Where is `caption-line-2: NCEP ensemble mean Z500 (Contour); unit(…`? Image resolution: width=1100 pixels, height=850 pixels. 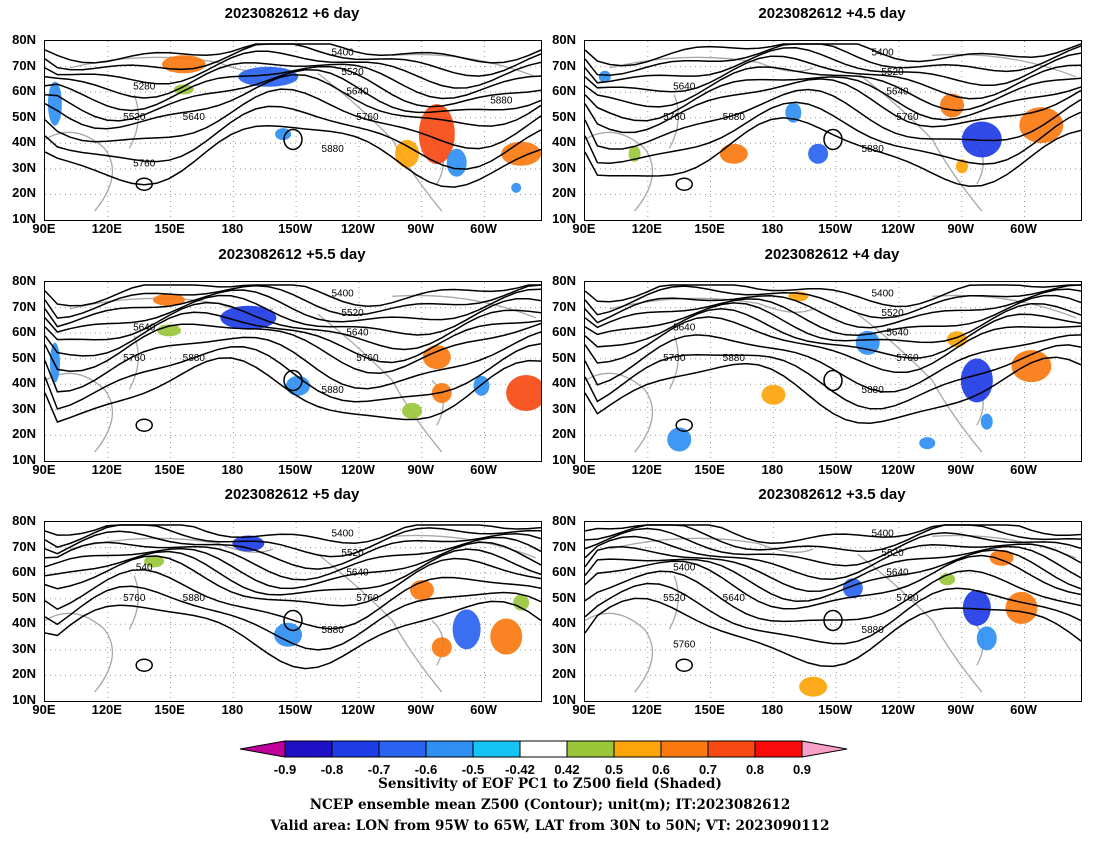 caption-line-2: NCEP ensemble mean Z500 (Contour); unit(… is located at coordinates (550, 805).